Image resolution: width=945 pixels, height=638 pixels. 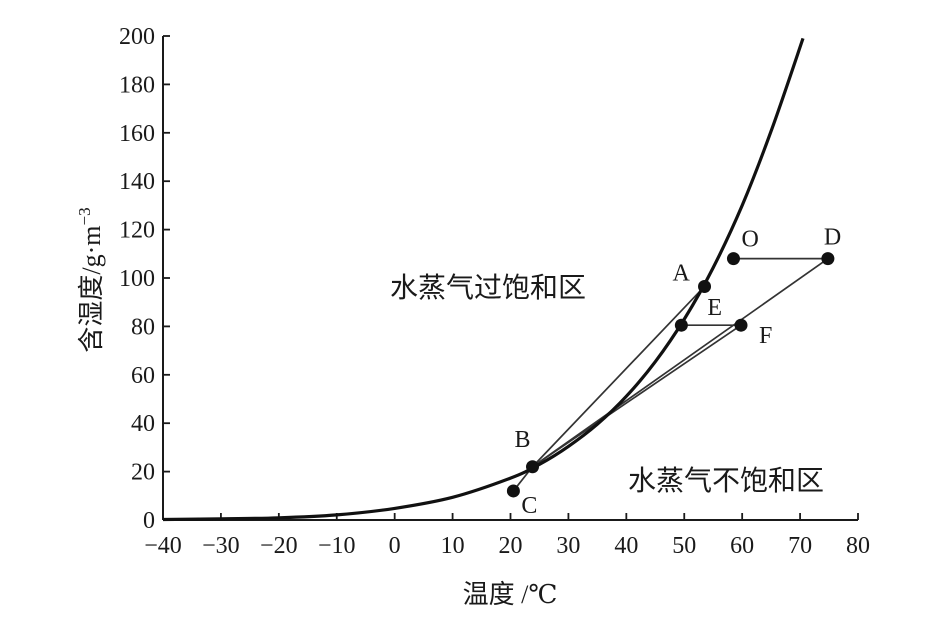 What do you see at coordinates (682, 273) in the screenshot?
I see `point-label-a: A` at bounding box center [682, 273].